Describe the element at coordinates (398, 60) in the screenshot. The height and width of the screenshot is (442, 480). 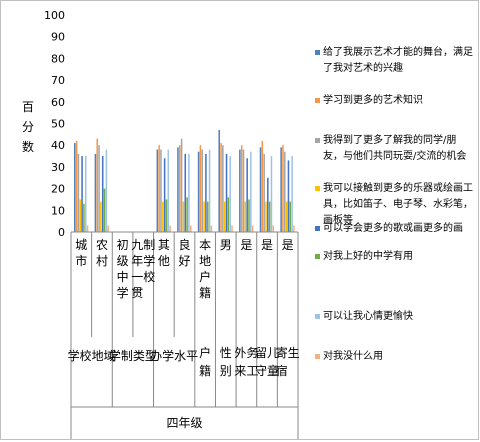
I see `legend-label: 给了我展示艺术才能的舞台，满足了我对艺术的兴趣` at that location.